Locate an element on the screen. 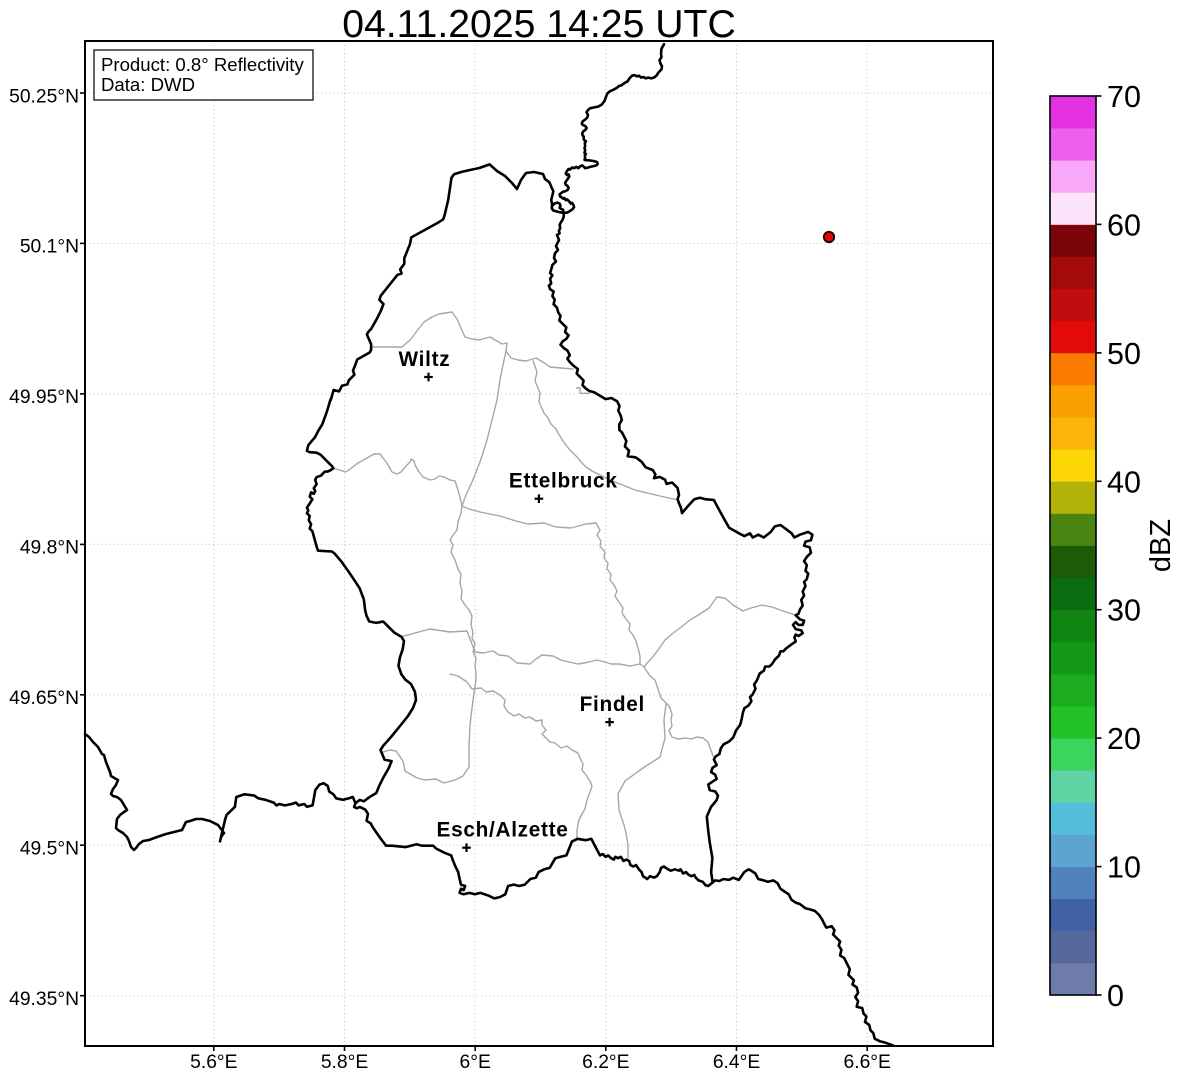 The height and width of the screenshot is (1081, 1184). svg-text: 6.2°E is located at coordinates (606, 1062).